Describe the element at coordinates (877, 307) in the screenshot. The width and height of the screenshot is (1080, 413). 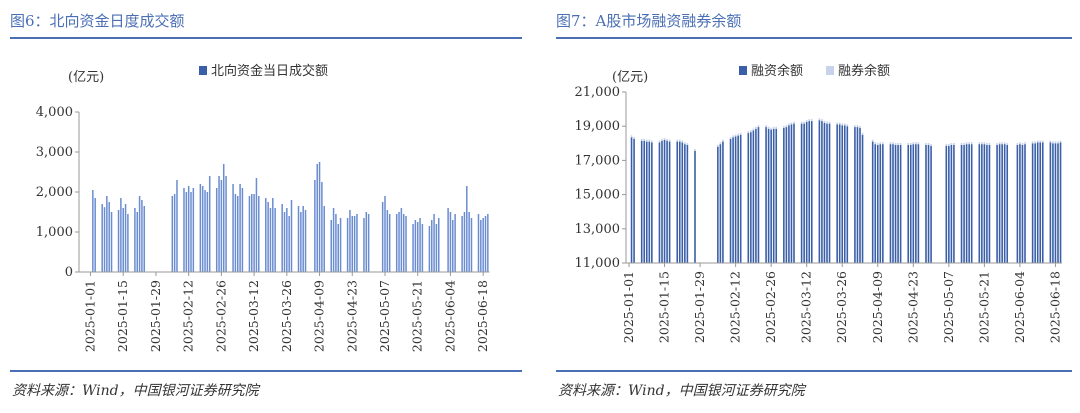
I see `x-tick-label: 2025-04-09` at that location.